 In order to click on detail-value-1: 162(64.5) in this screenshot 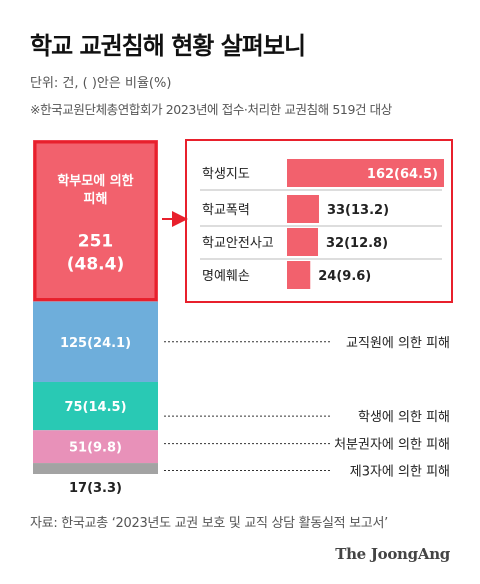, I will do `click(402, 174)`.